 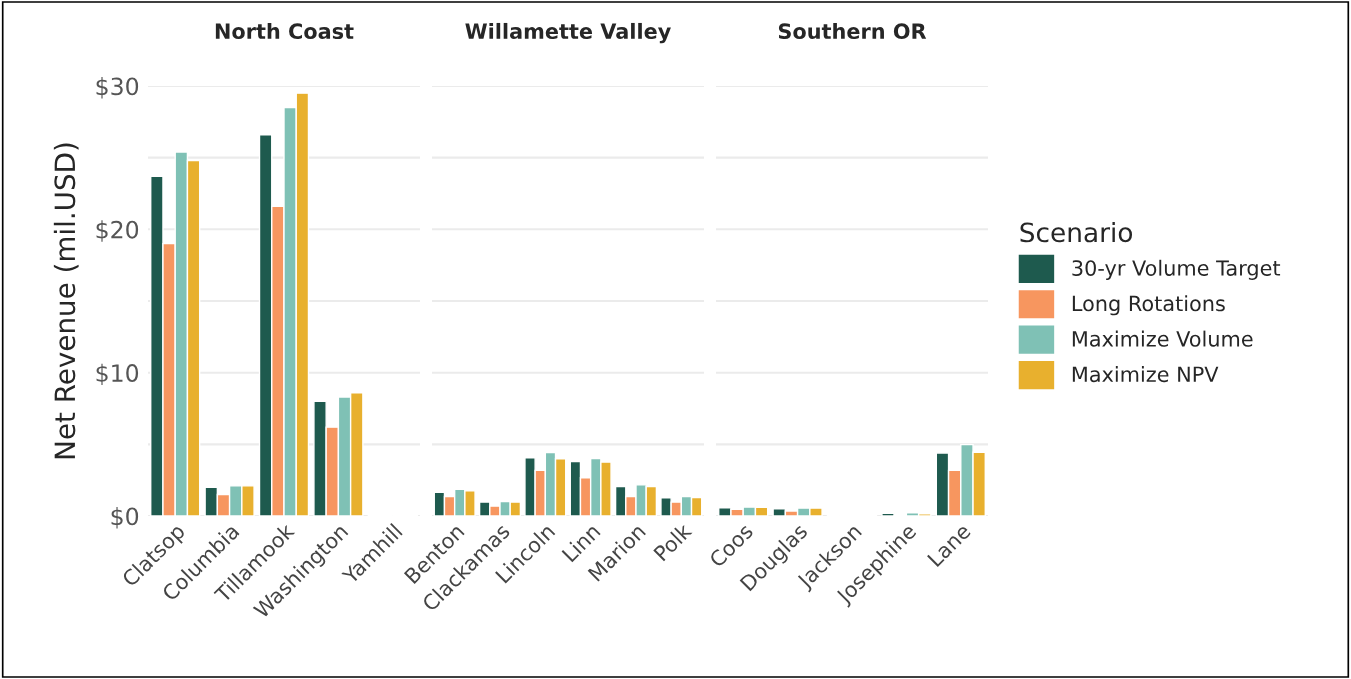 What do you see at coordinates (117, 231) in the screenshot?
I see `y-tick-label: $20` at bounding box center [117, 231].